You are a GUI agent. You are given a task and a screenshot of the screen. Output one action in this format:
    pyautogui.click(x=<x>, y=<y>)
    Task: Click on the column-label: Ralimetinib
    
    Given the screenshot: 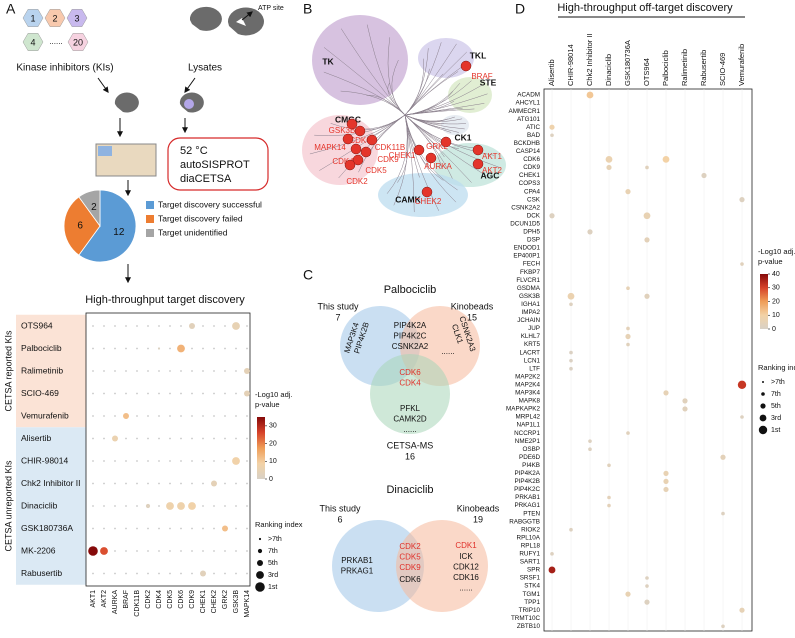 What is the action you would take?
    pyautogui.click(x=684, y=67)
    